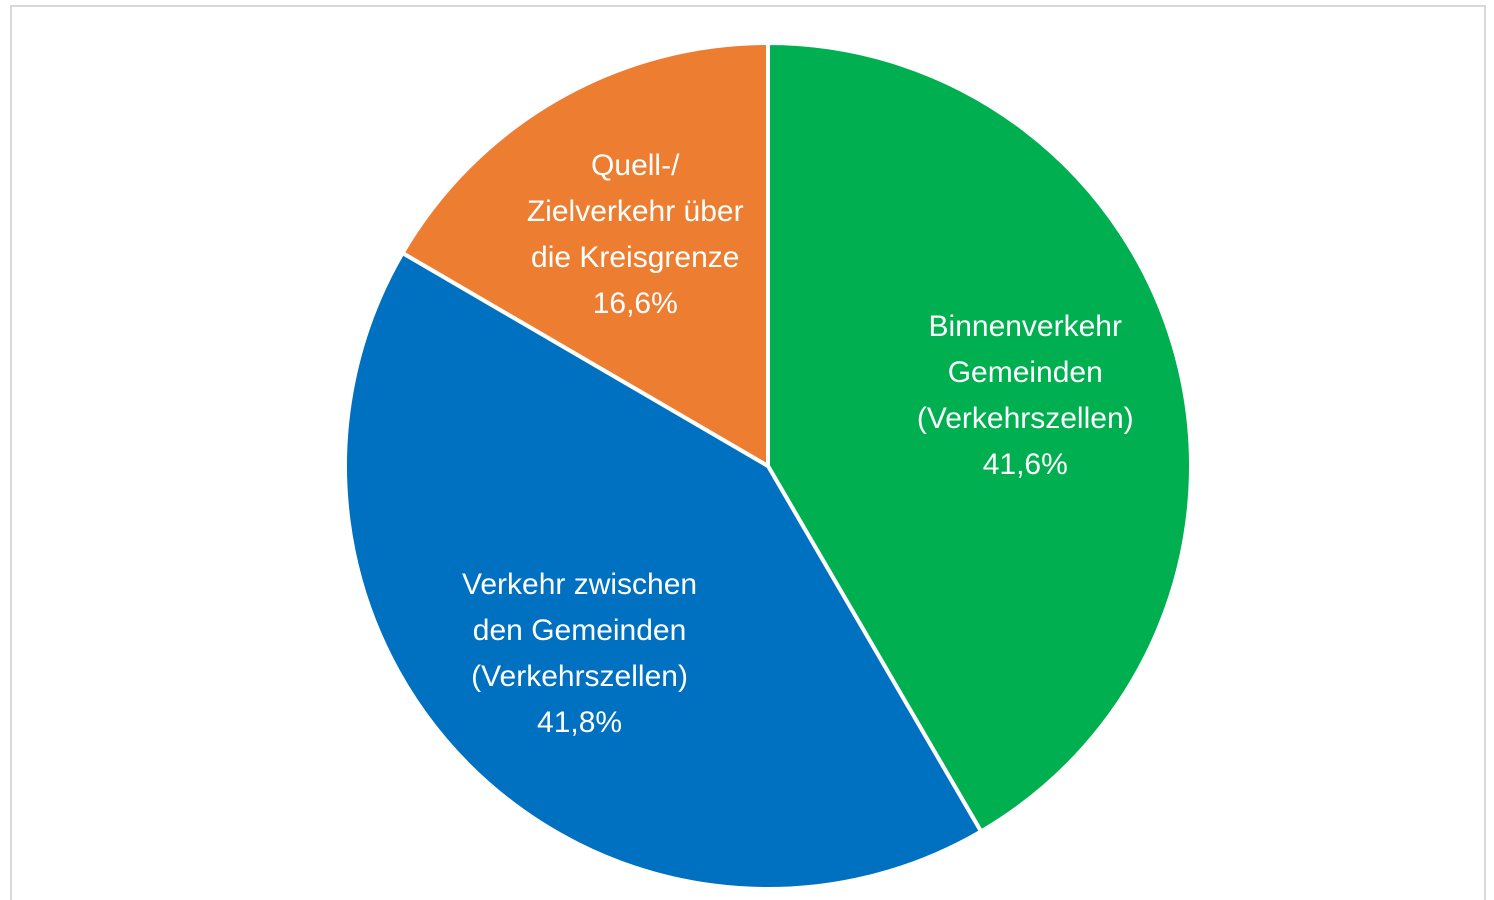 Image resolution: width=1494 pixels, height=900 pixels. What do you see at coordinates (635, 211) in the screenshot?
I see `category-label: Quell-/ Zielverkehr über die Kreisgrenze` at bounding box center [635, 211].